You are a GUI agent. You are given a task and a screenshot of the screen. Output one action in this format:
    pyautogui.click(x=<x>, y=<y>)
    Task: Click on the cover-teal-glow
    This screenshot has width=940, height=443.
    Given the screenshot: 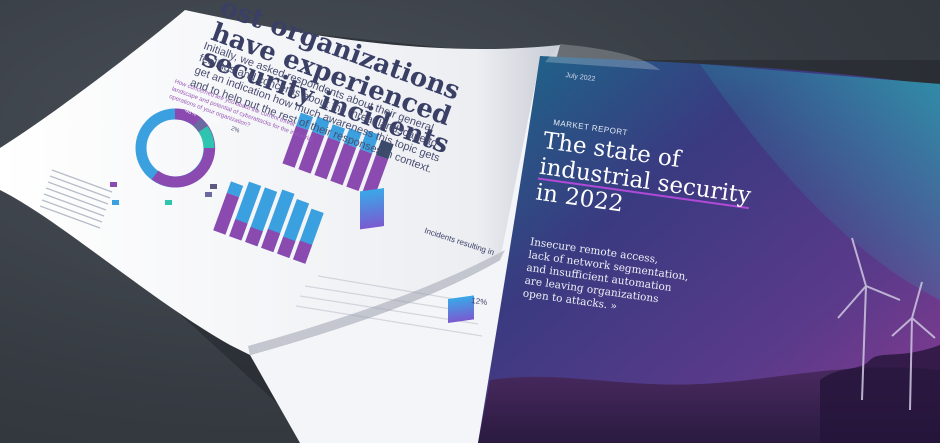 What is the action you would take?
    pyautogui.click(x=820, y=182)
    